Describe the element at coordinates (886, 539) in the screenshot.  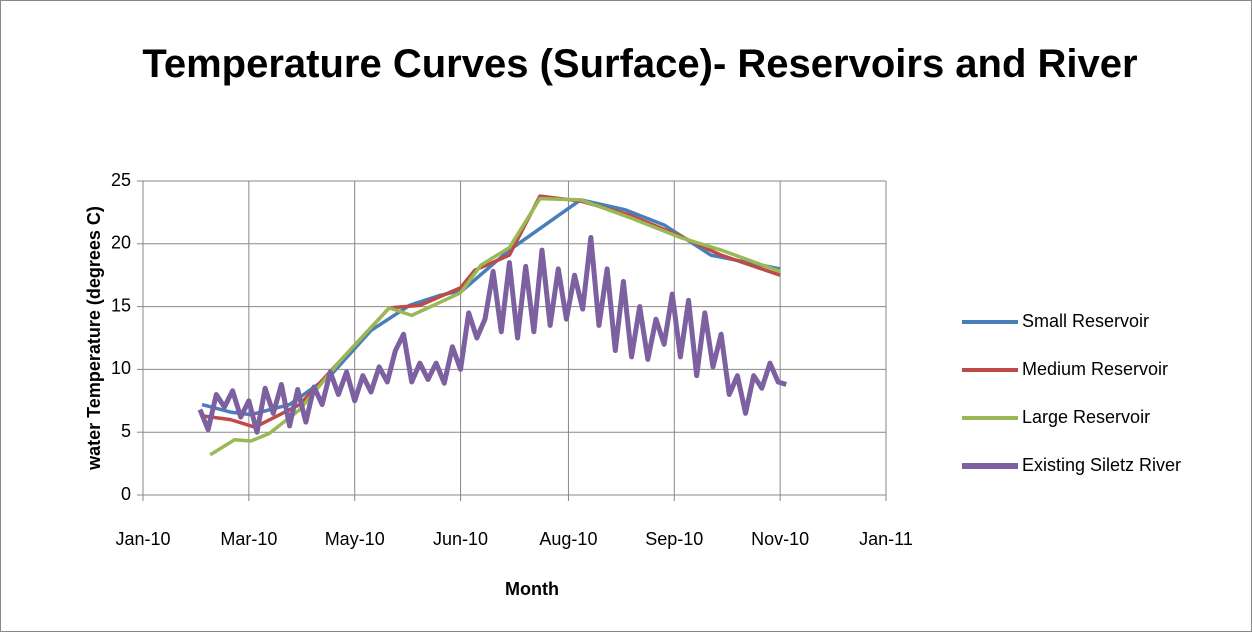
I see `x-tick-label: Jan-11` at that location.